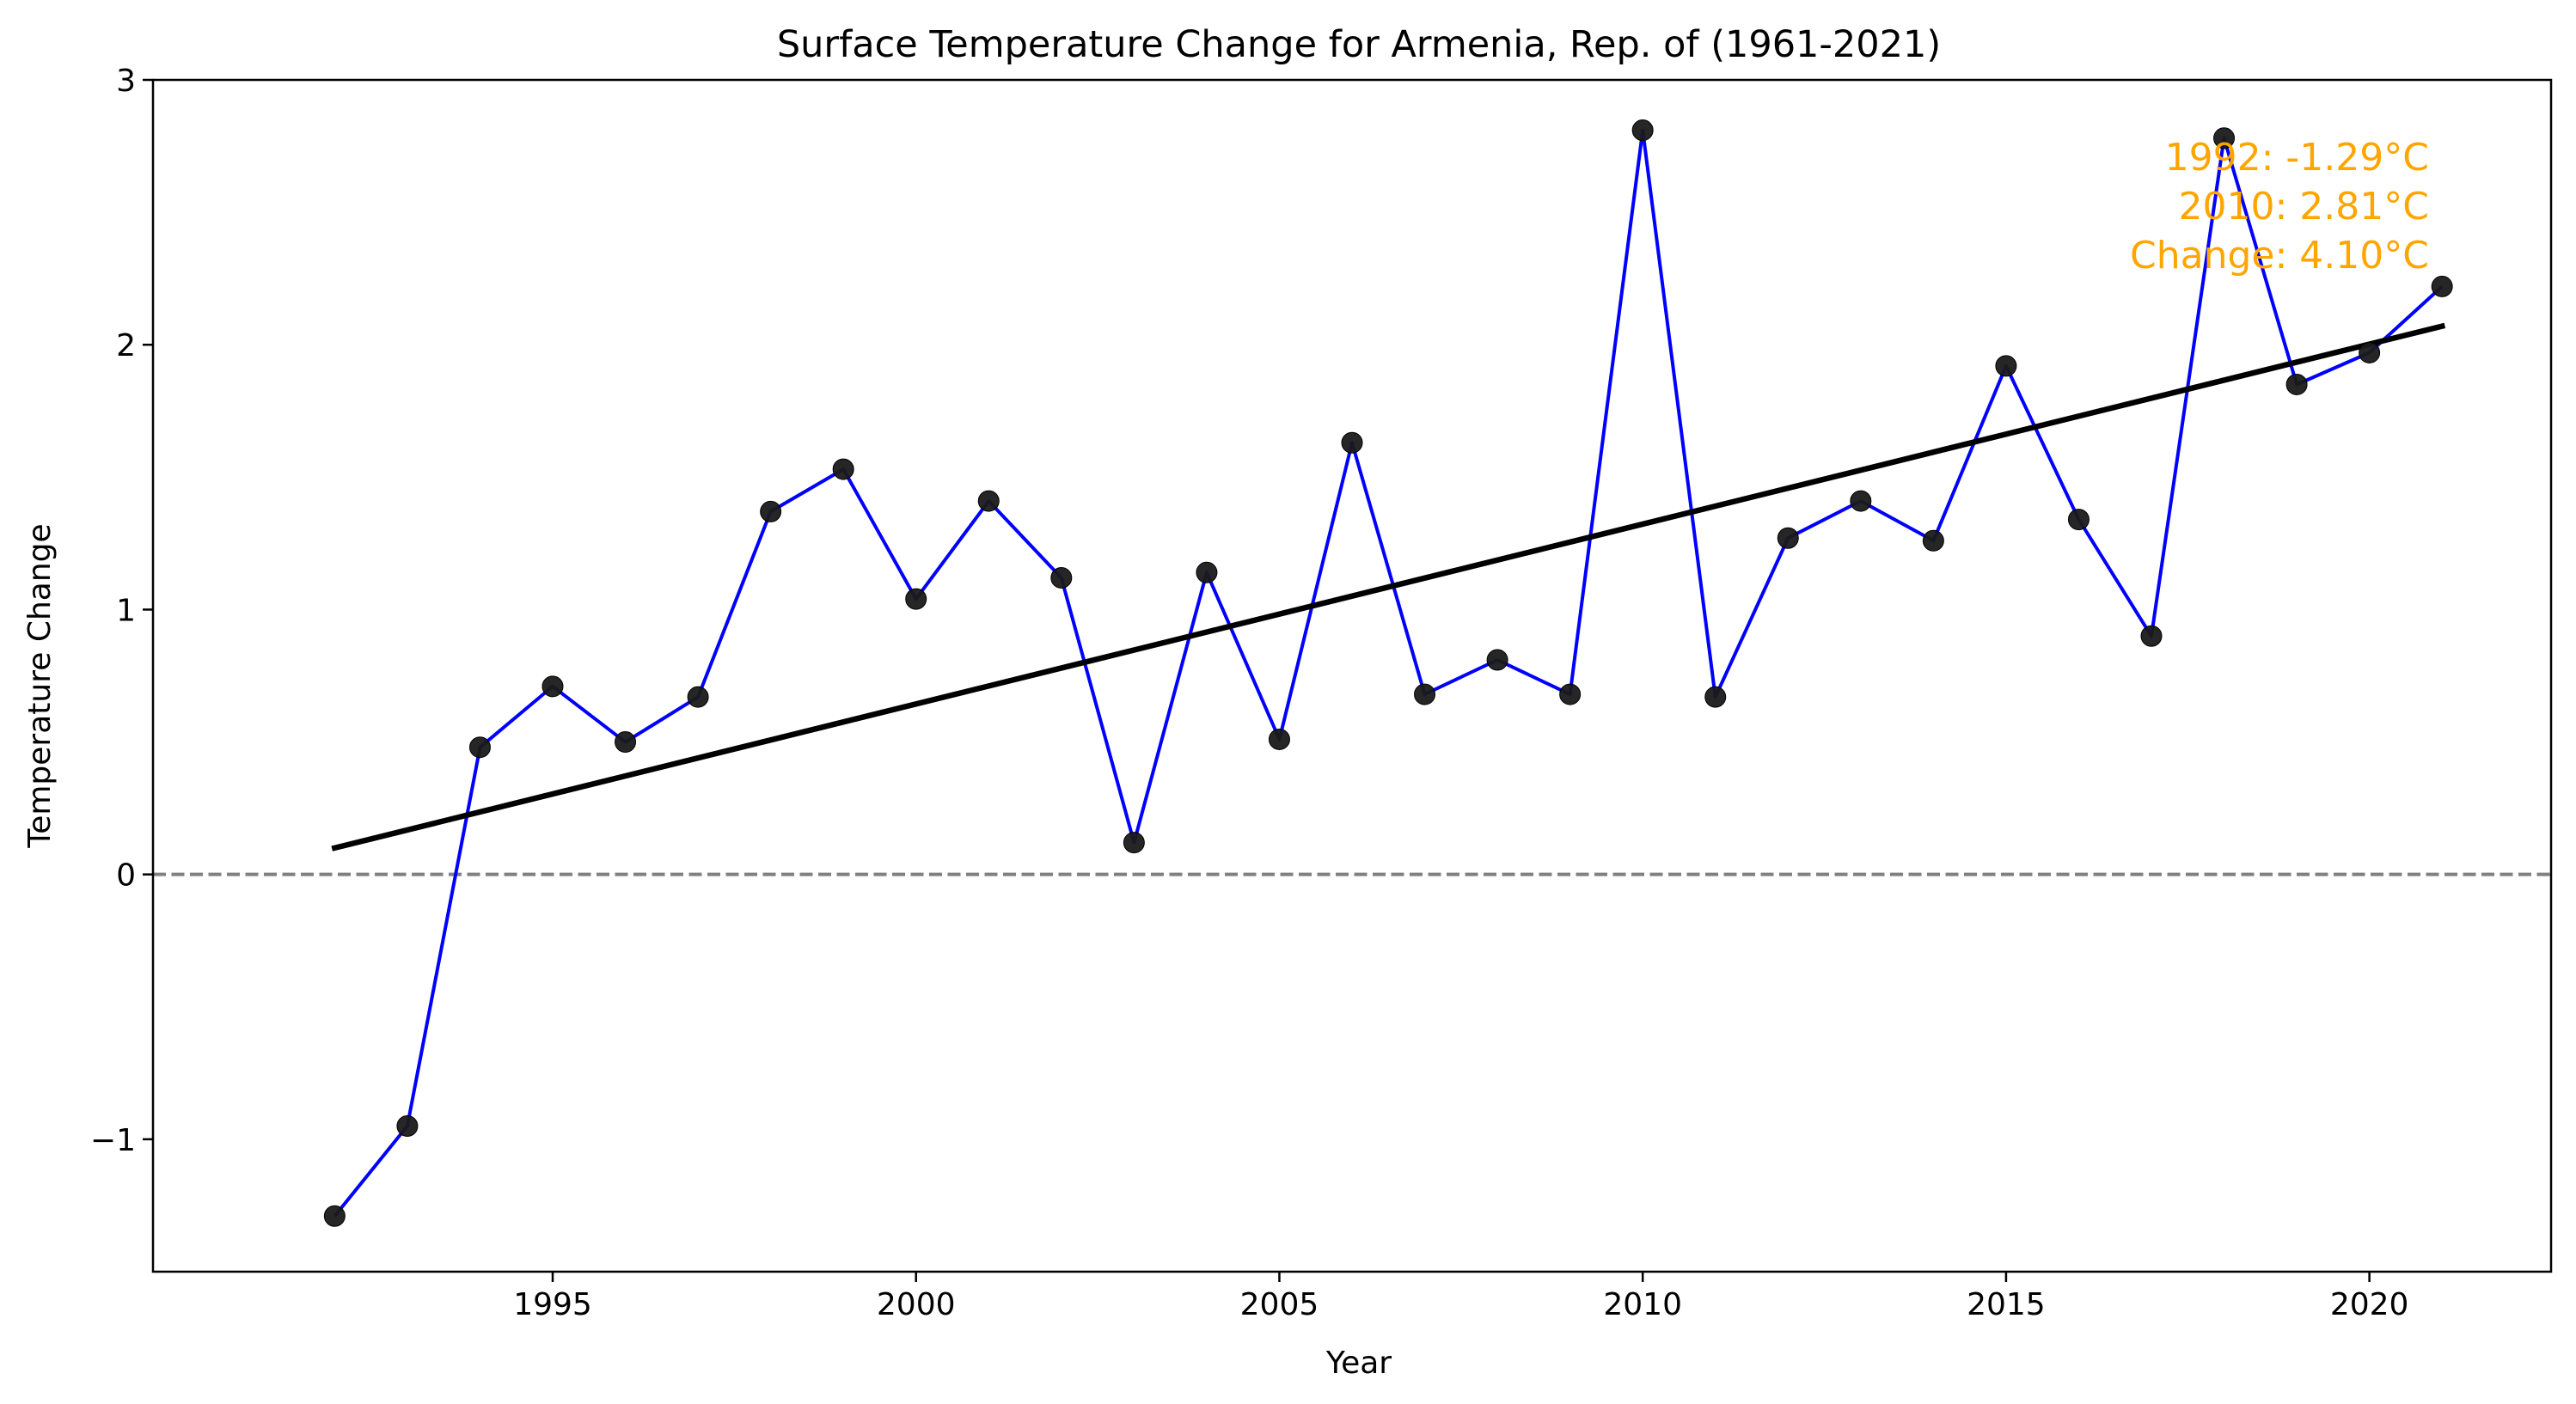  I want to click on data-point-2013, so click(1861, 501).